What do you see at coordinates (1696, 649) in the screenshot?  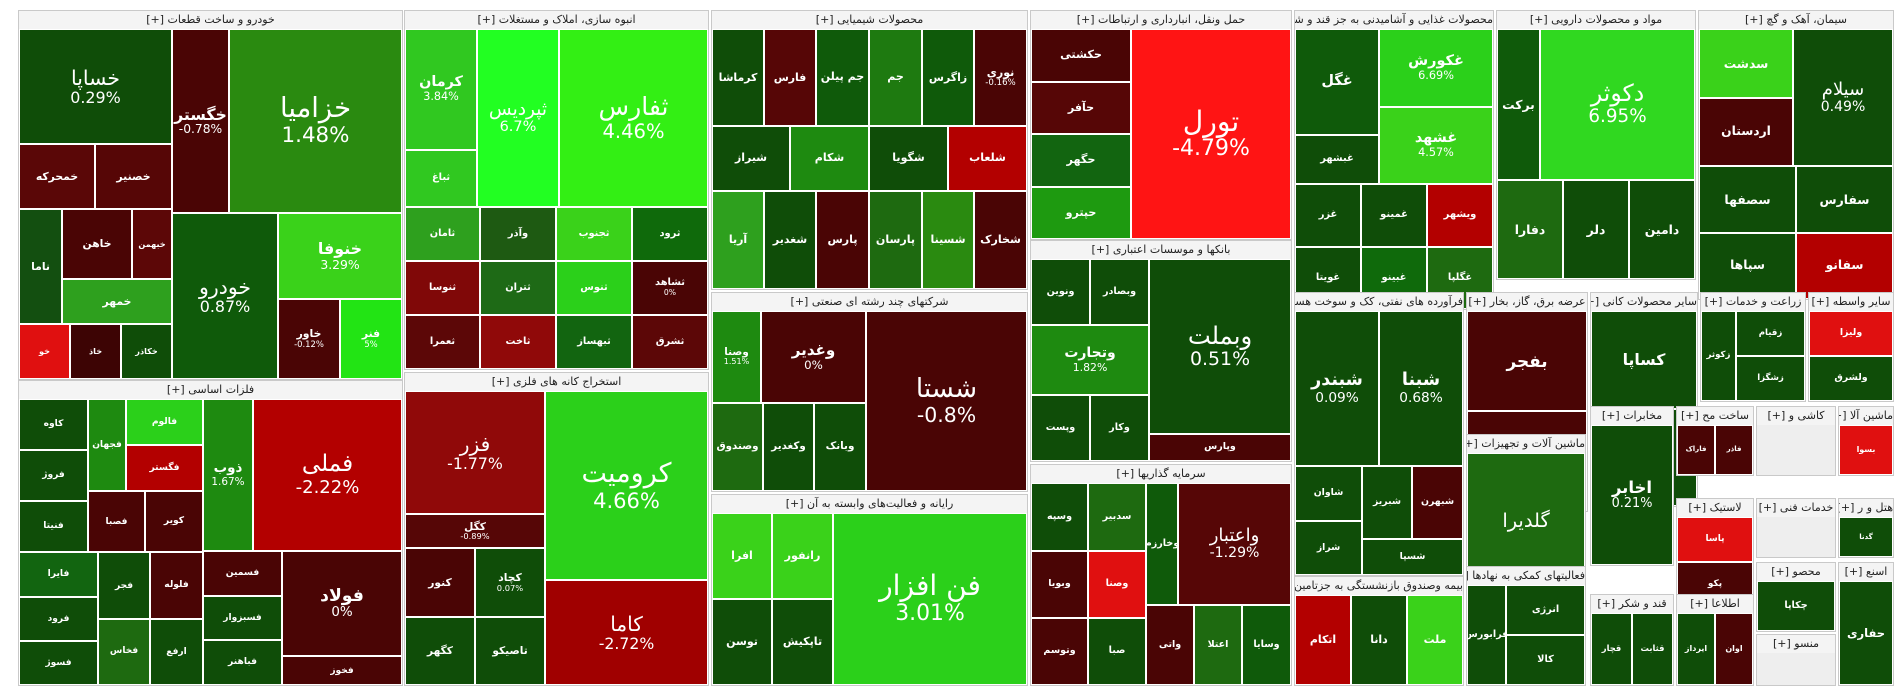 I see `treemap-tile: ایرداز` at bounding box center [1696, 649].